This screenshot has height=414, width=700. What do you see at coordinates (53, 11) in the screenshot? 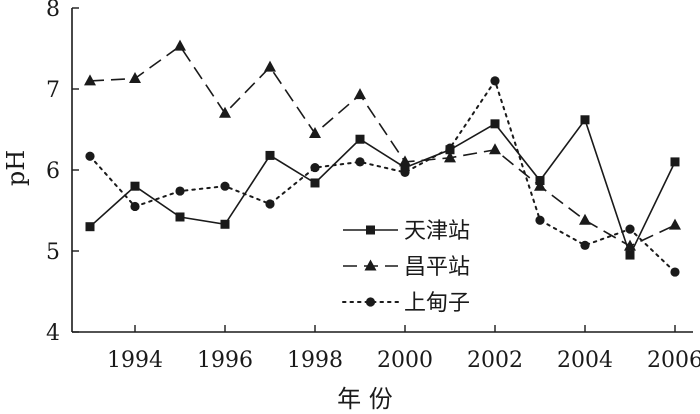
I see `y-tick-label: 8` at bounding box center [53, 11].